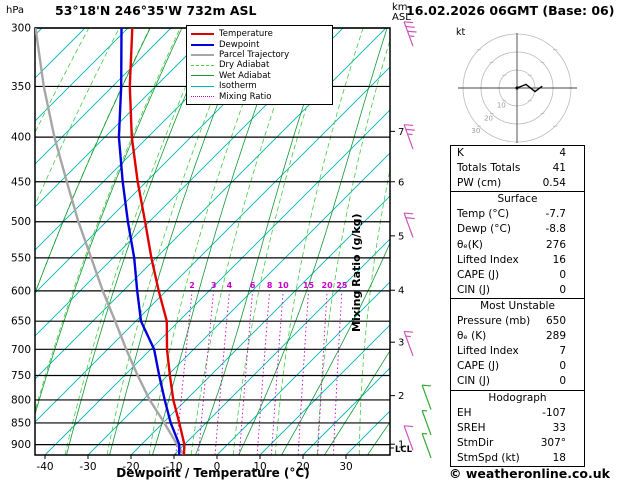  Describe the element at coordinates (21, 237) in the screenshot. I see `pressure-tick-labels: 300 350 400 450 500 550 600 650 700 750 800 850 900` at that location.